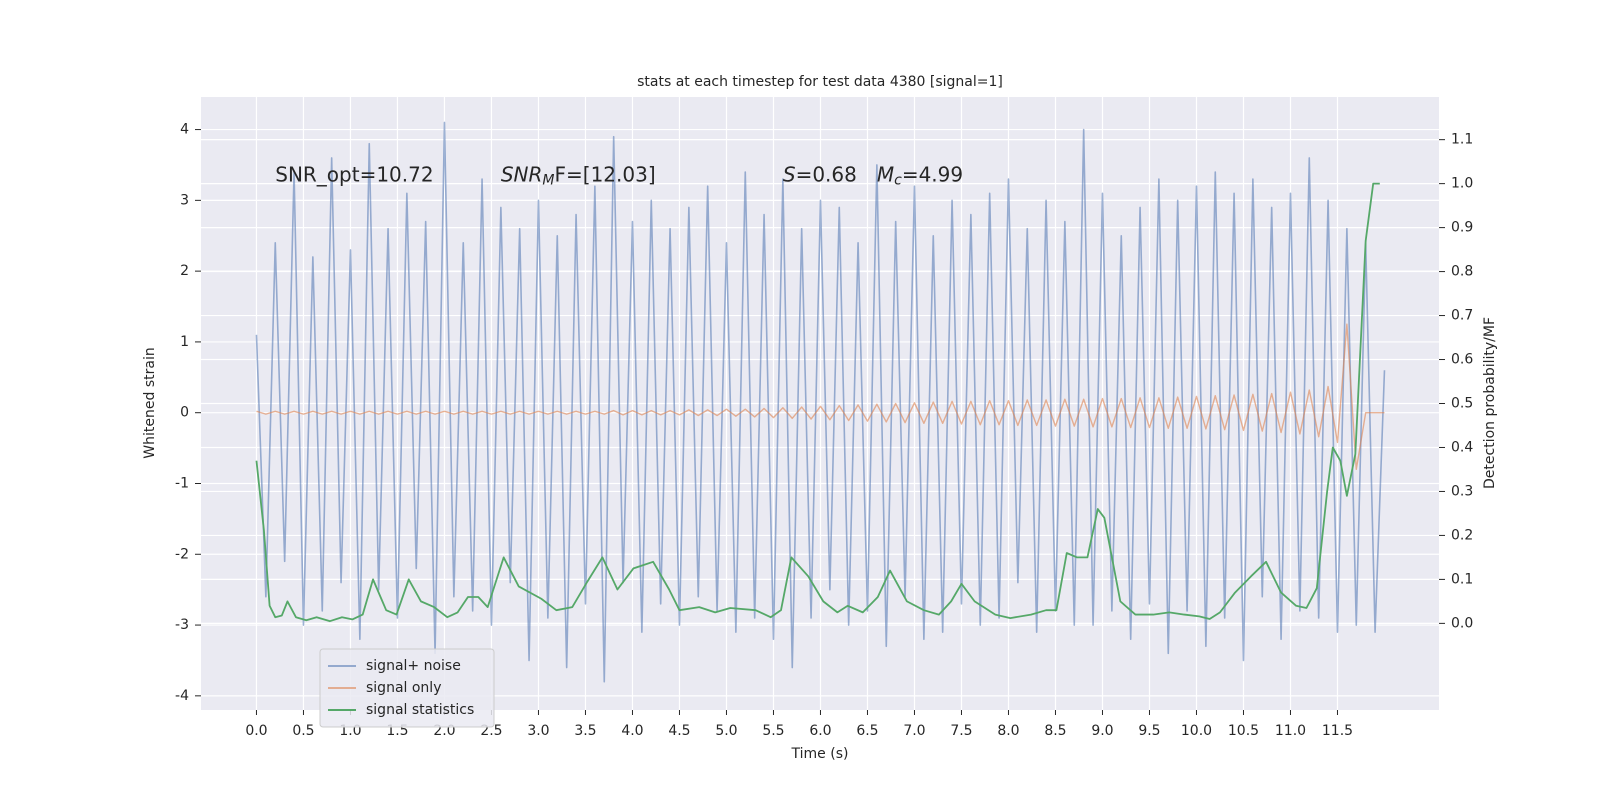  What do you see at coordinates (1462, 360) in the screenshot?
I see `y2-tick-label: 0.6` at bounding box center [1462, 360].